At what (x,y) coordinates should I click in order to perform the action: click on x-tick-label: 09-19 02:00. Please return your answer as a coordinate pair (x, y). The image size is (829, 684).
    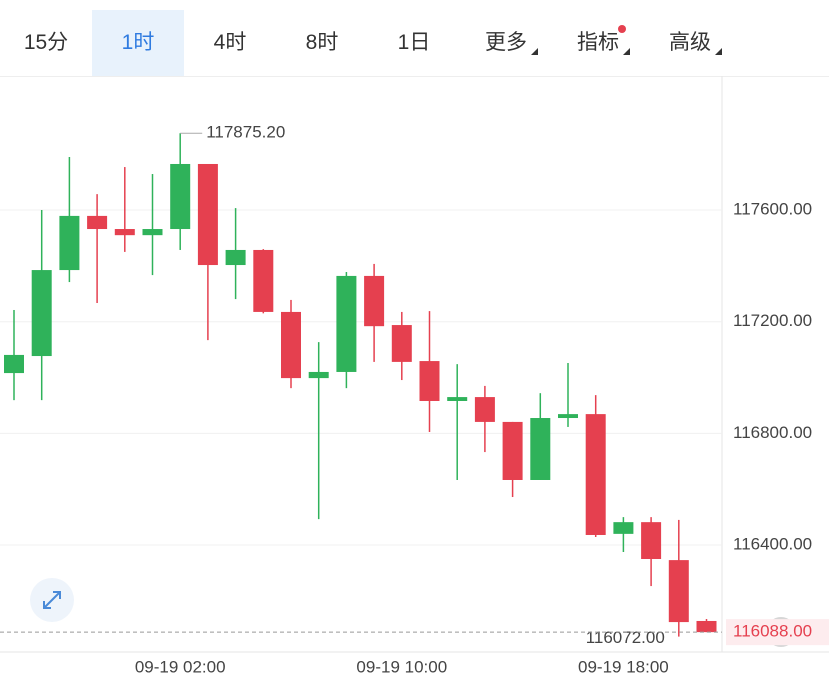
    Looking at the image, I should click on (180, 666).